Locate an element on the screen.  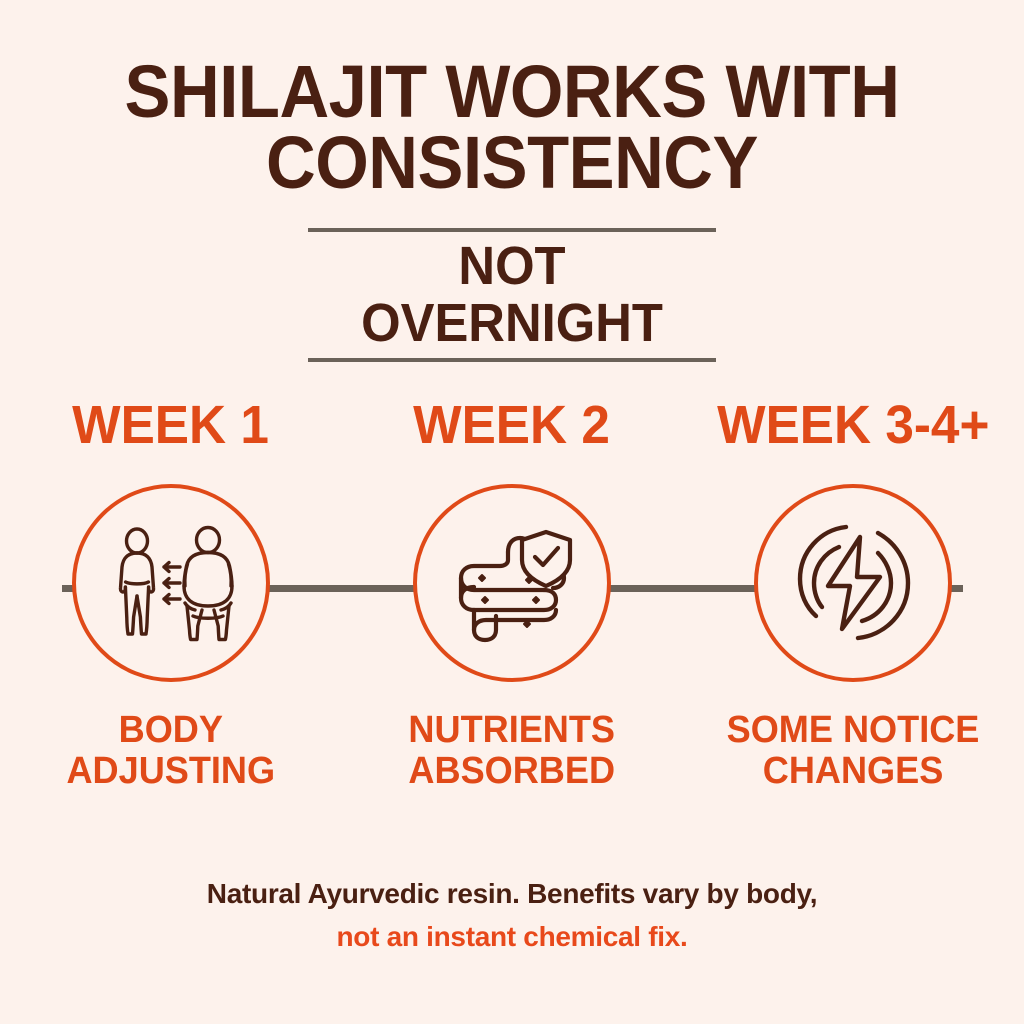
step-caption-line-2: ABSORBED is located at coordinates (512, 771).